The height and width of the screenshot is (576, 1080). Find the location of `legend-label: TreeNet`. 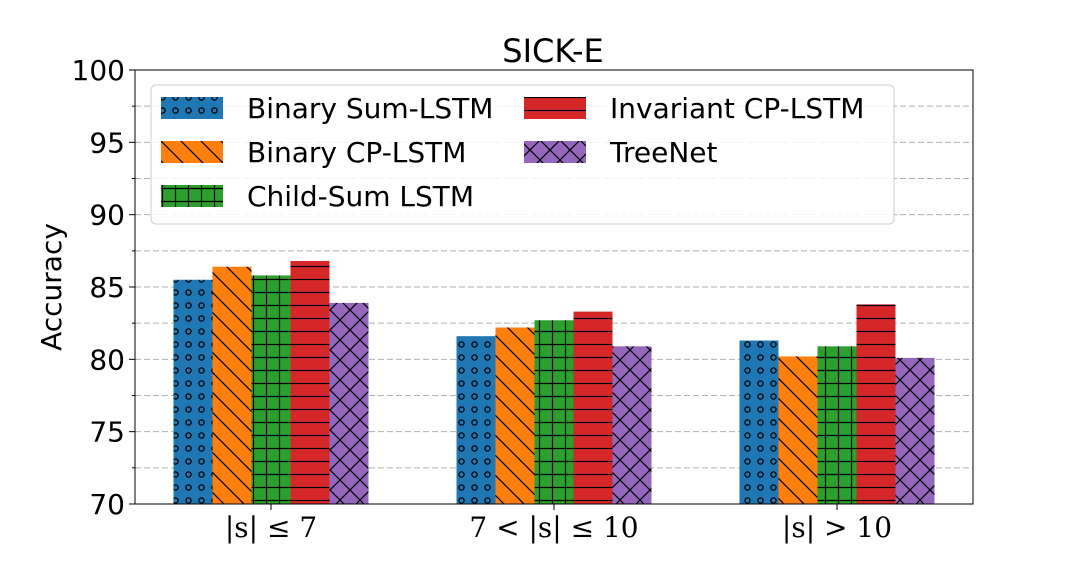

legend-label: TreeNet is located at coordinates (663, 152).